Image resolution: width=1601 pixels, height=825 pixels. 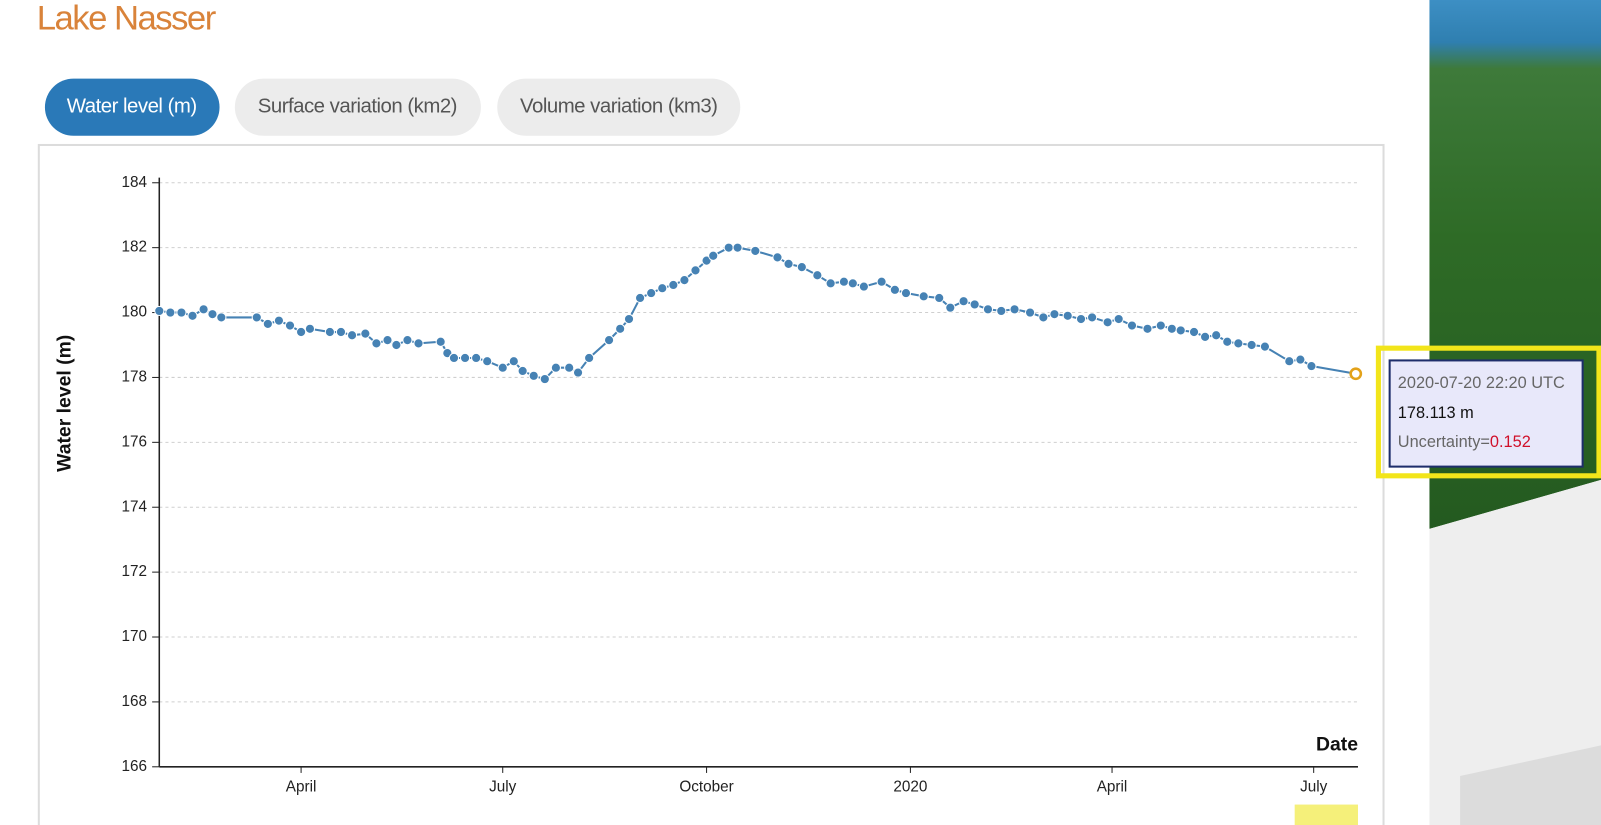 I want to click on tooltip-value: 178.113 m, so click(x=1436, y=413).